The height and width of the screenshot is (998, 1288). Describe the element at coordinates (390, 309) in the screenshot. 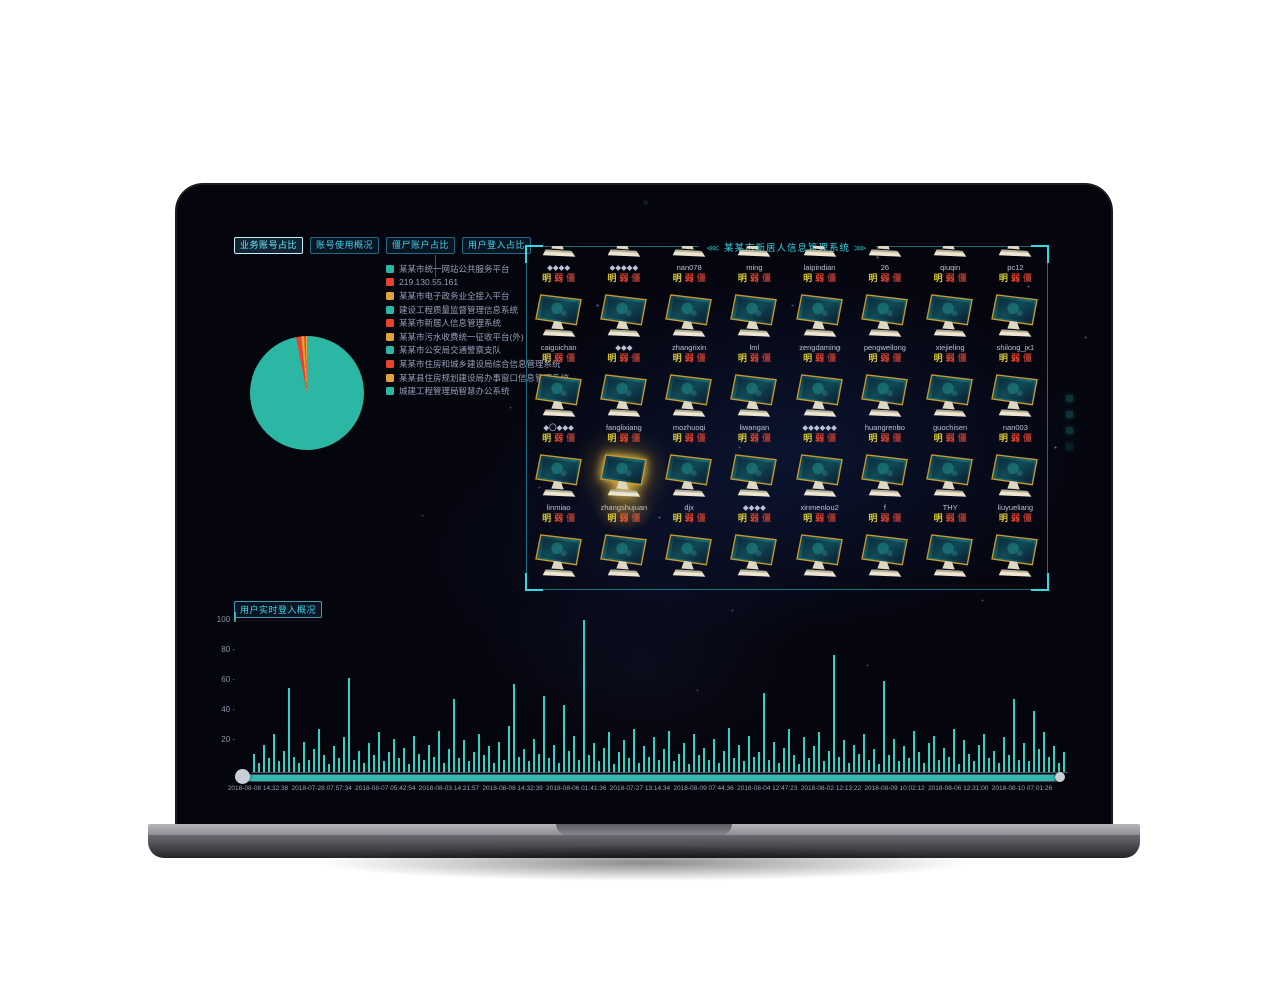

I see `legend-swatch-icon` at that location.